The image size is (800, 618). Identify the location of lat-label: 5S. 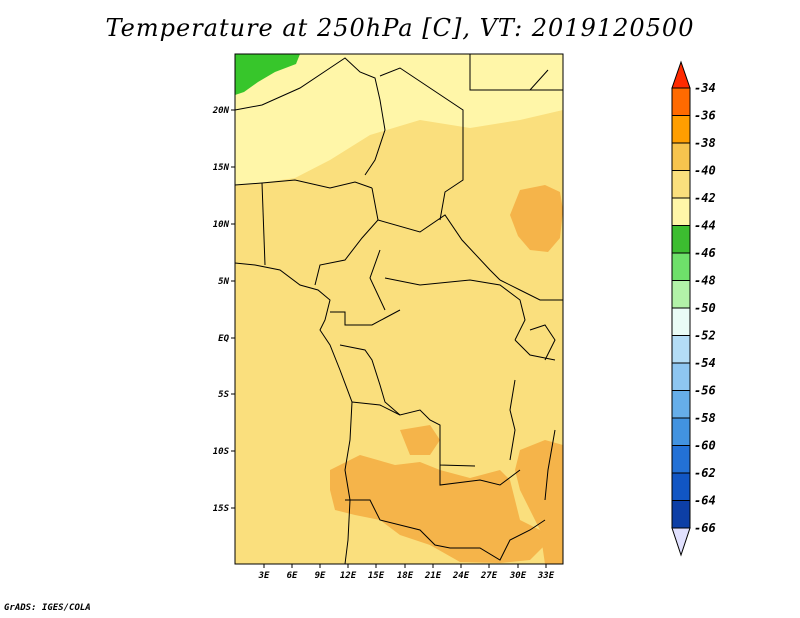
(223, 395).